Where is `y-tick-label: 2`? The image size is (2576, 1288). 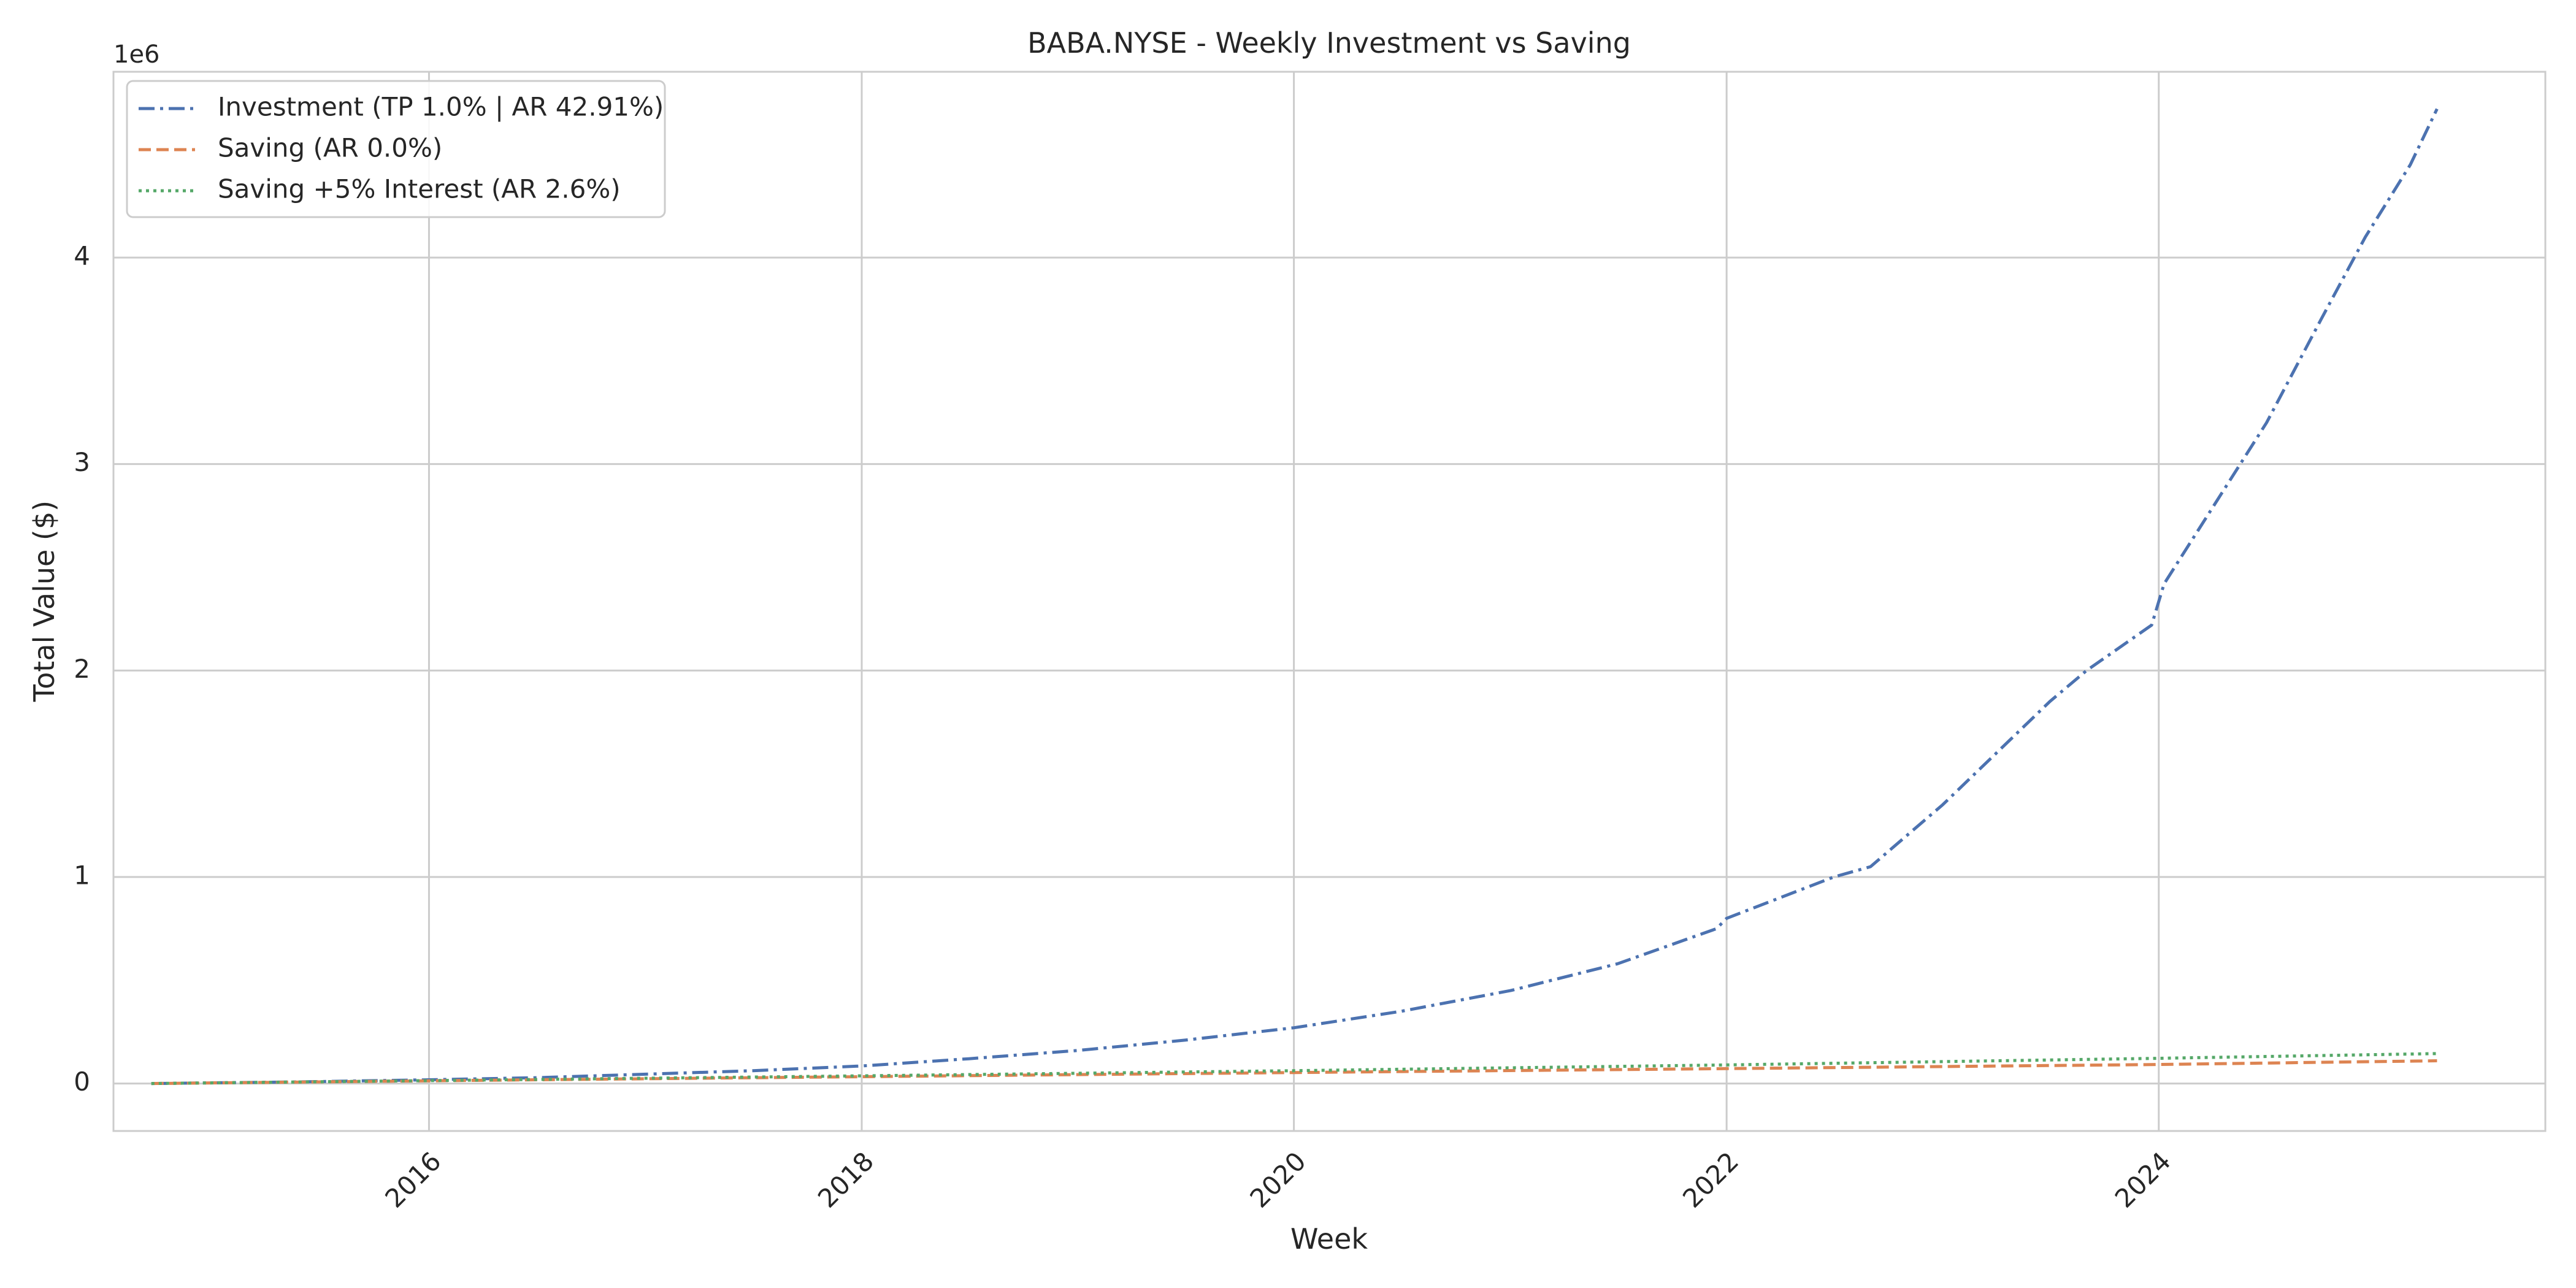 y-tick-label: 2 is located at coordinates (82, 669).